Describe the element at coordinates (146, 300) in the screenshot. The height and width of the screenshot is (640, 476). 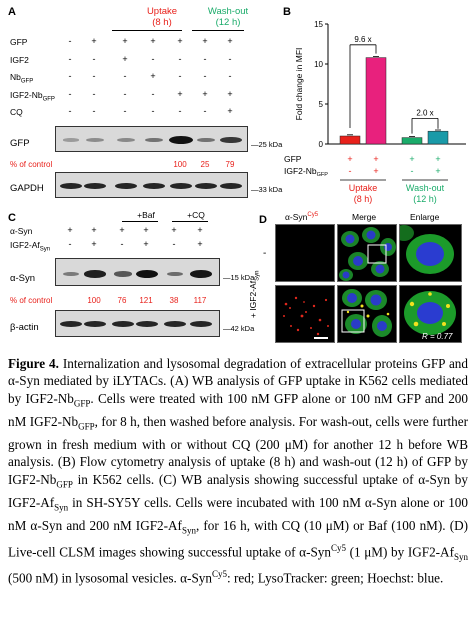
I see `c-pct-value: 121` at that location.